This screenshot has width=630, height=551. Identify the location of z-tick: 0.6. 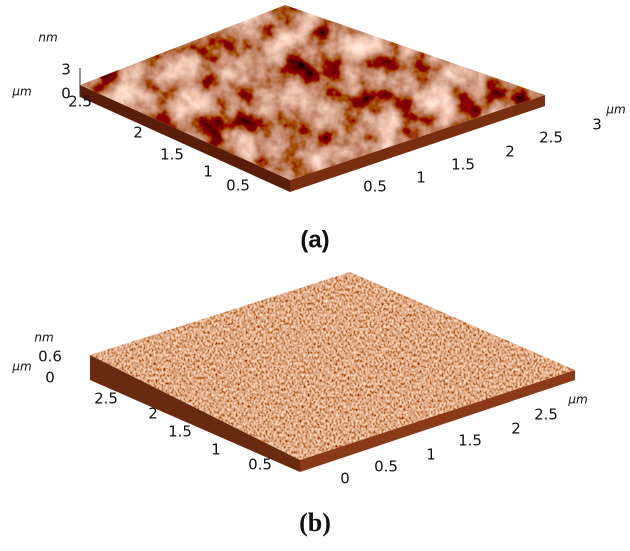
(50, 357).